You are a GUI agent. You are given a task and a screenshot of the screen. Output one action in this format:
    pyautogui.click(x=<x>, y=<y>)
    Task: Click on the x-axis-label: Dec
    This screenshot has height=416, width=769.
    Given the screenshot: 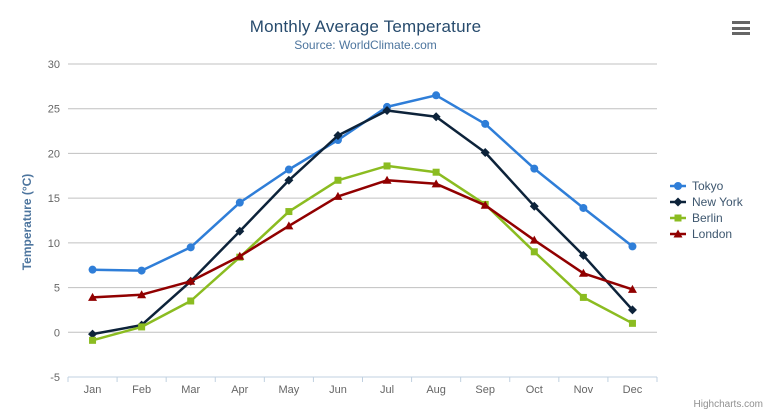 What is the action you would take?
    pyautogui.click(x=633, y=390)
    